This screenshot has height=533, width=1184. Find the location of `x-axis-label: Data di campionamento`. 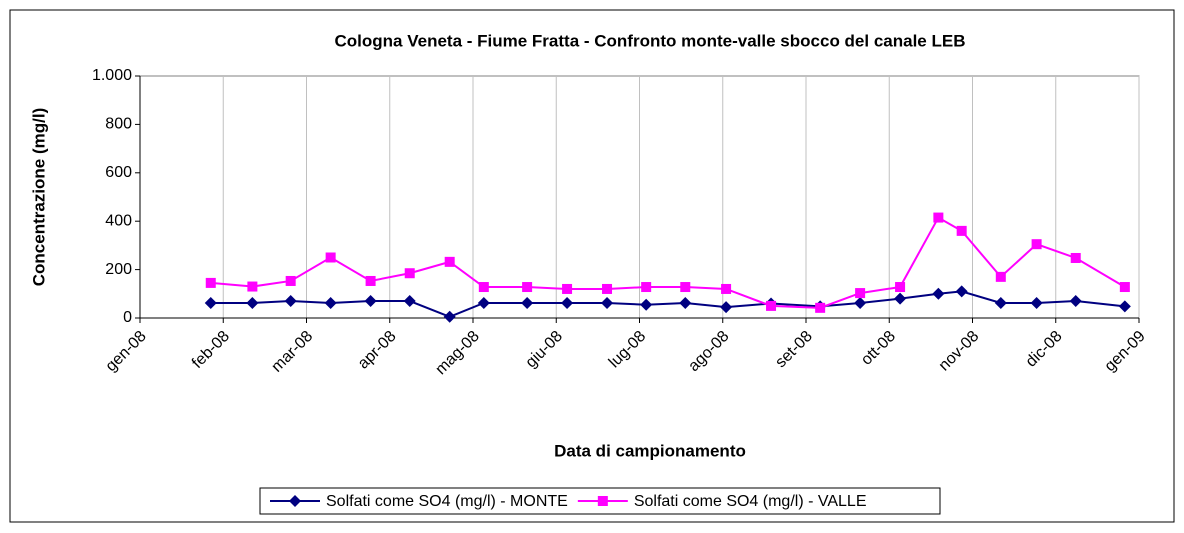

x-axis-label: Data di campionamento is located at coordinates (650, 450).